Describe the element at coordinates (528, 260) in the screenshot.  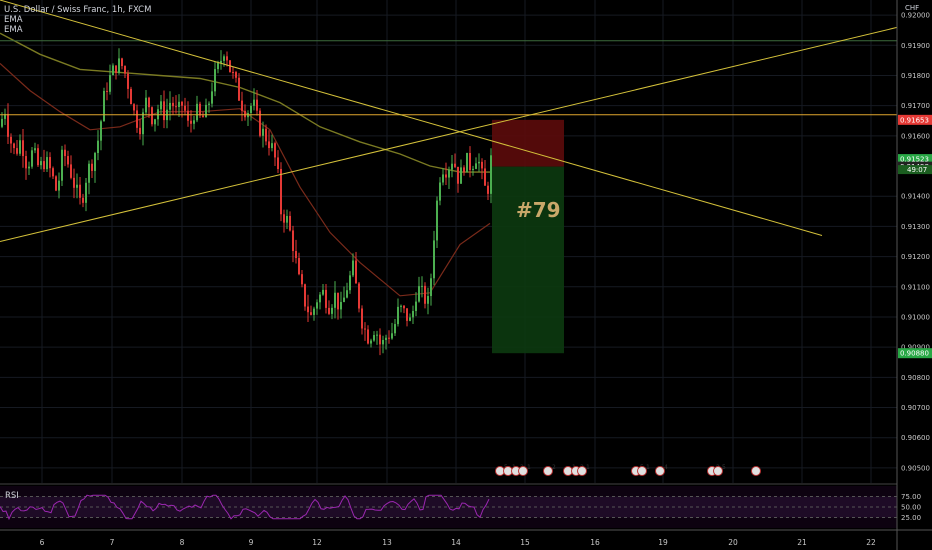
I see `take-profit-zone` at that location.